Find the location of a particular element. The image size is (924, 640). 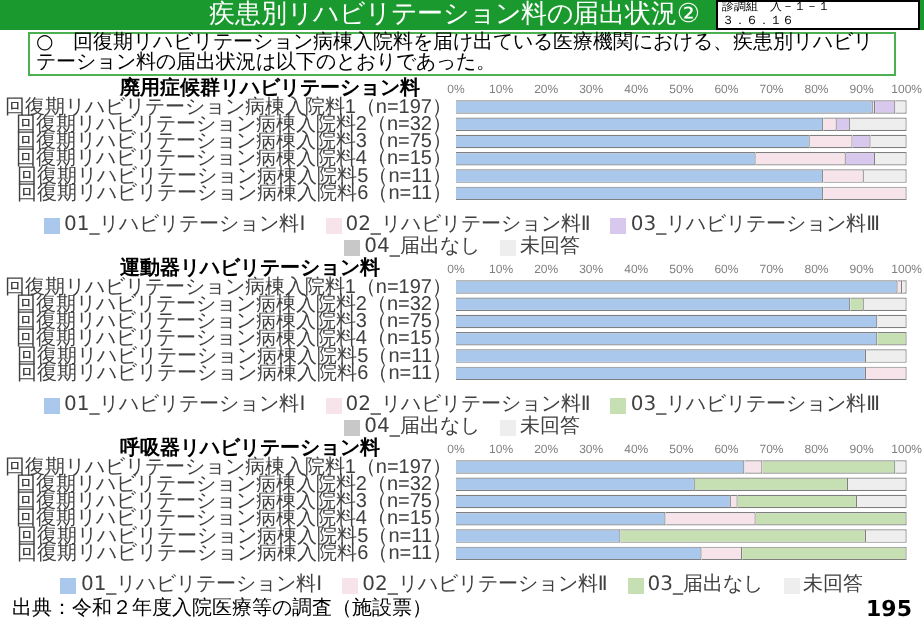

text: 195 is located at coordinates (889, 608).